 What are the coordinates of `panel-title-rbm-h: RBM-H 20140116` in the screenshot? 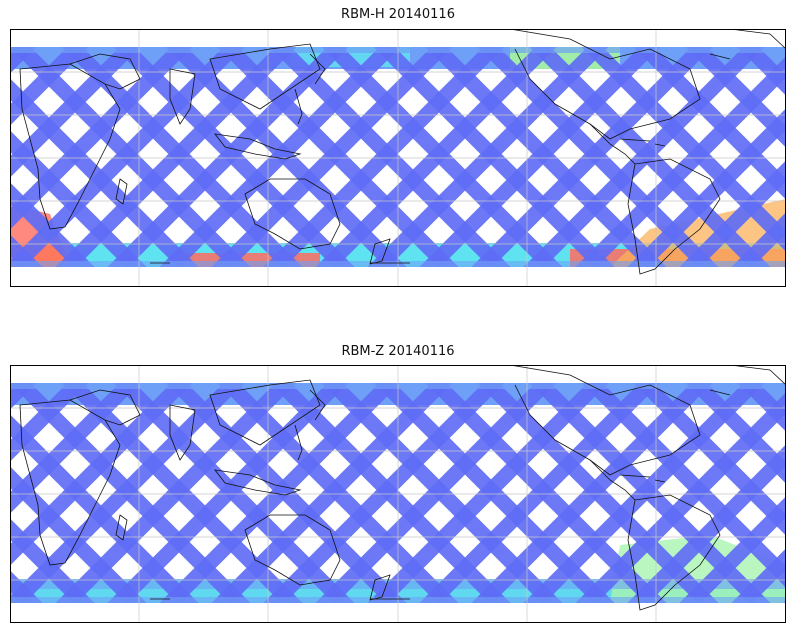 It's located at (398, 14).